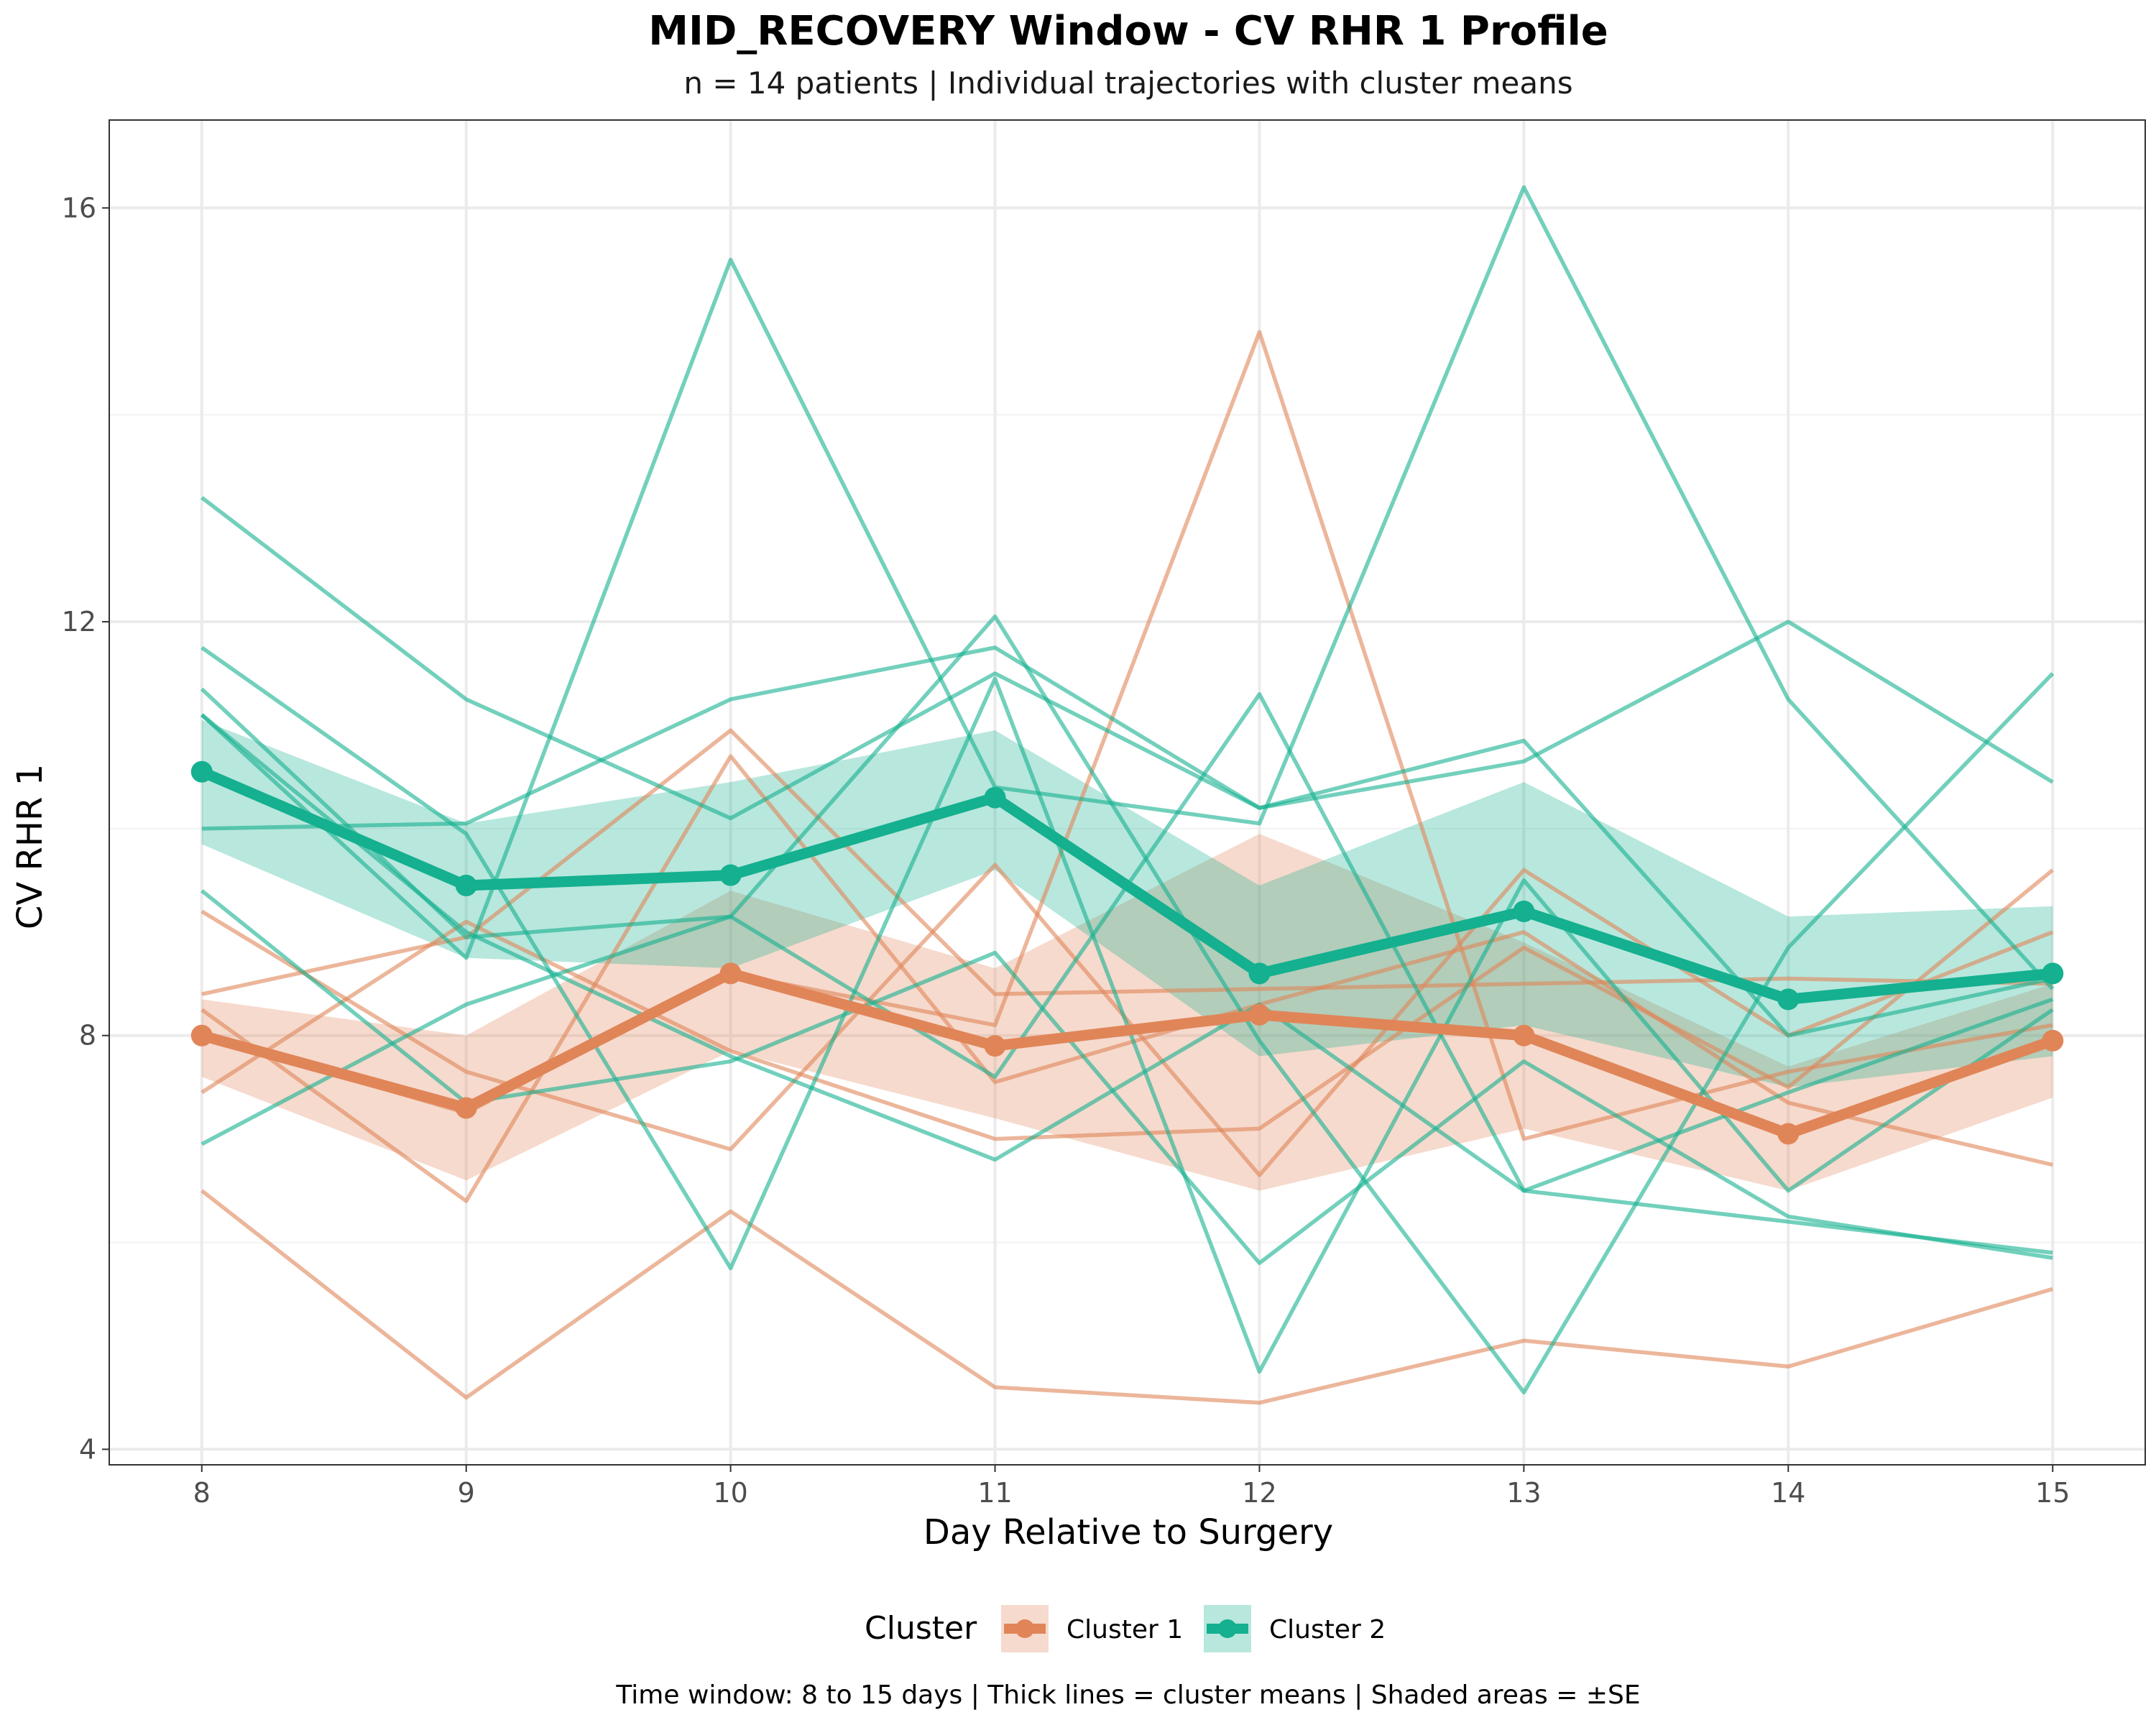  What do you see at coordinates (1788, 1493) in the screenshot?
I see `x-tick-label: 14` at bounding box center [1788, 1493].